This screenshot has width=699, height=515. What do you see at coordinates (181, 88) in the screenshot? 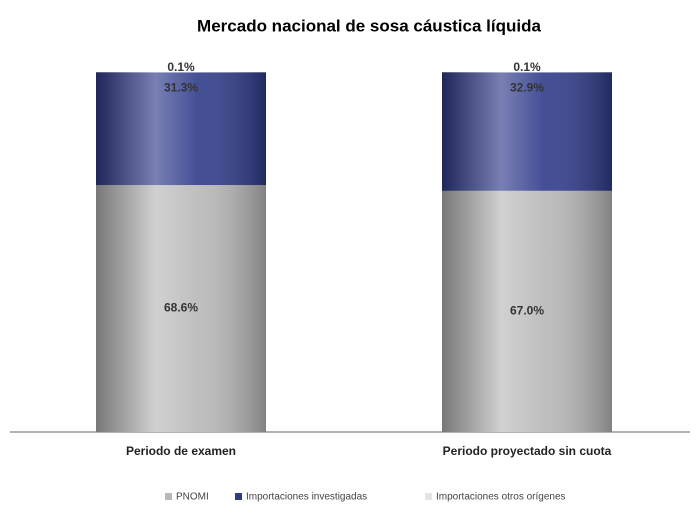
I see `value-label: 31.3%` at bounding box center [181, 88].